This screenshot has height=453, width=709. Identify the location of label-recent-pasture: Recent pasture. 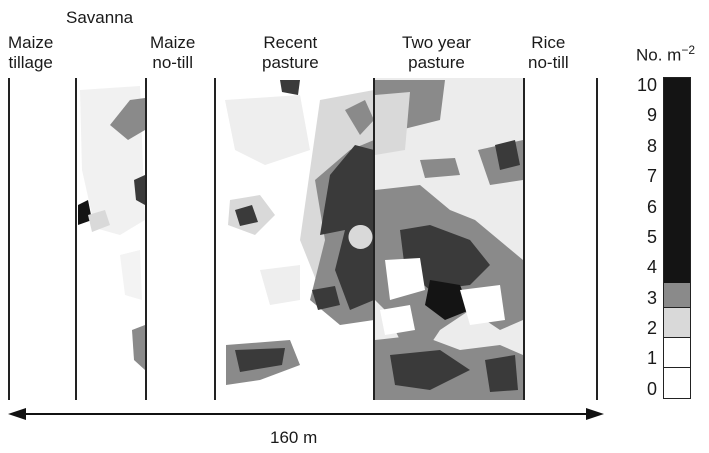
(290, 52).